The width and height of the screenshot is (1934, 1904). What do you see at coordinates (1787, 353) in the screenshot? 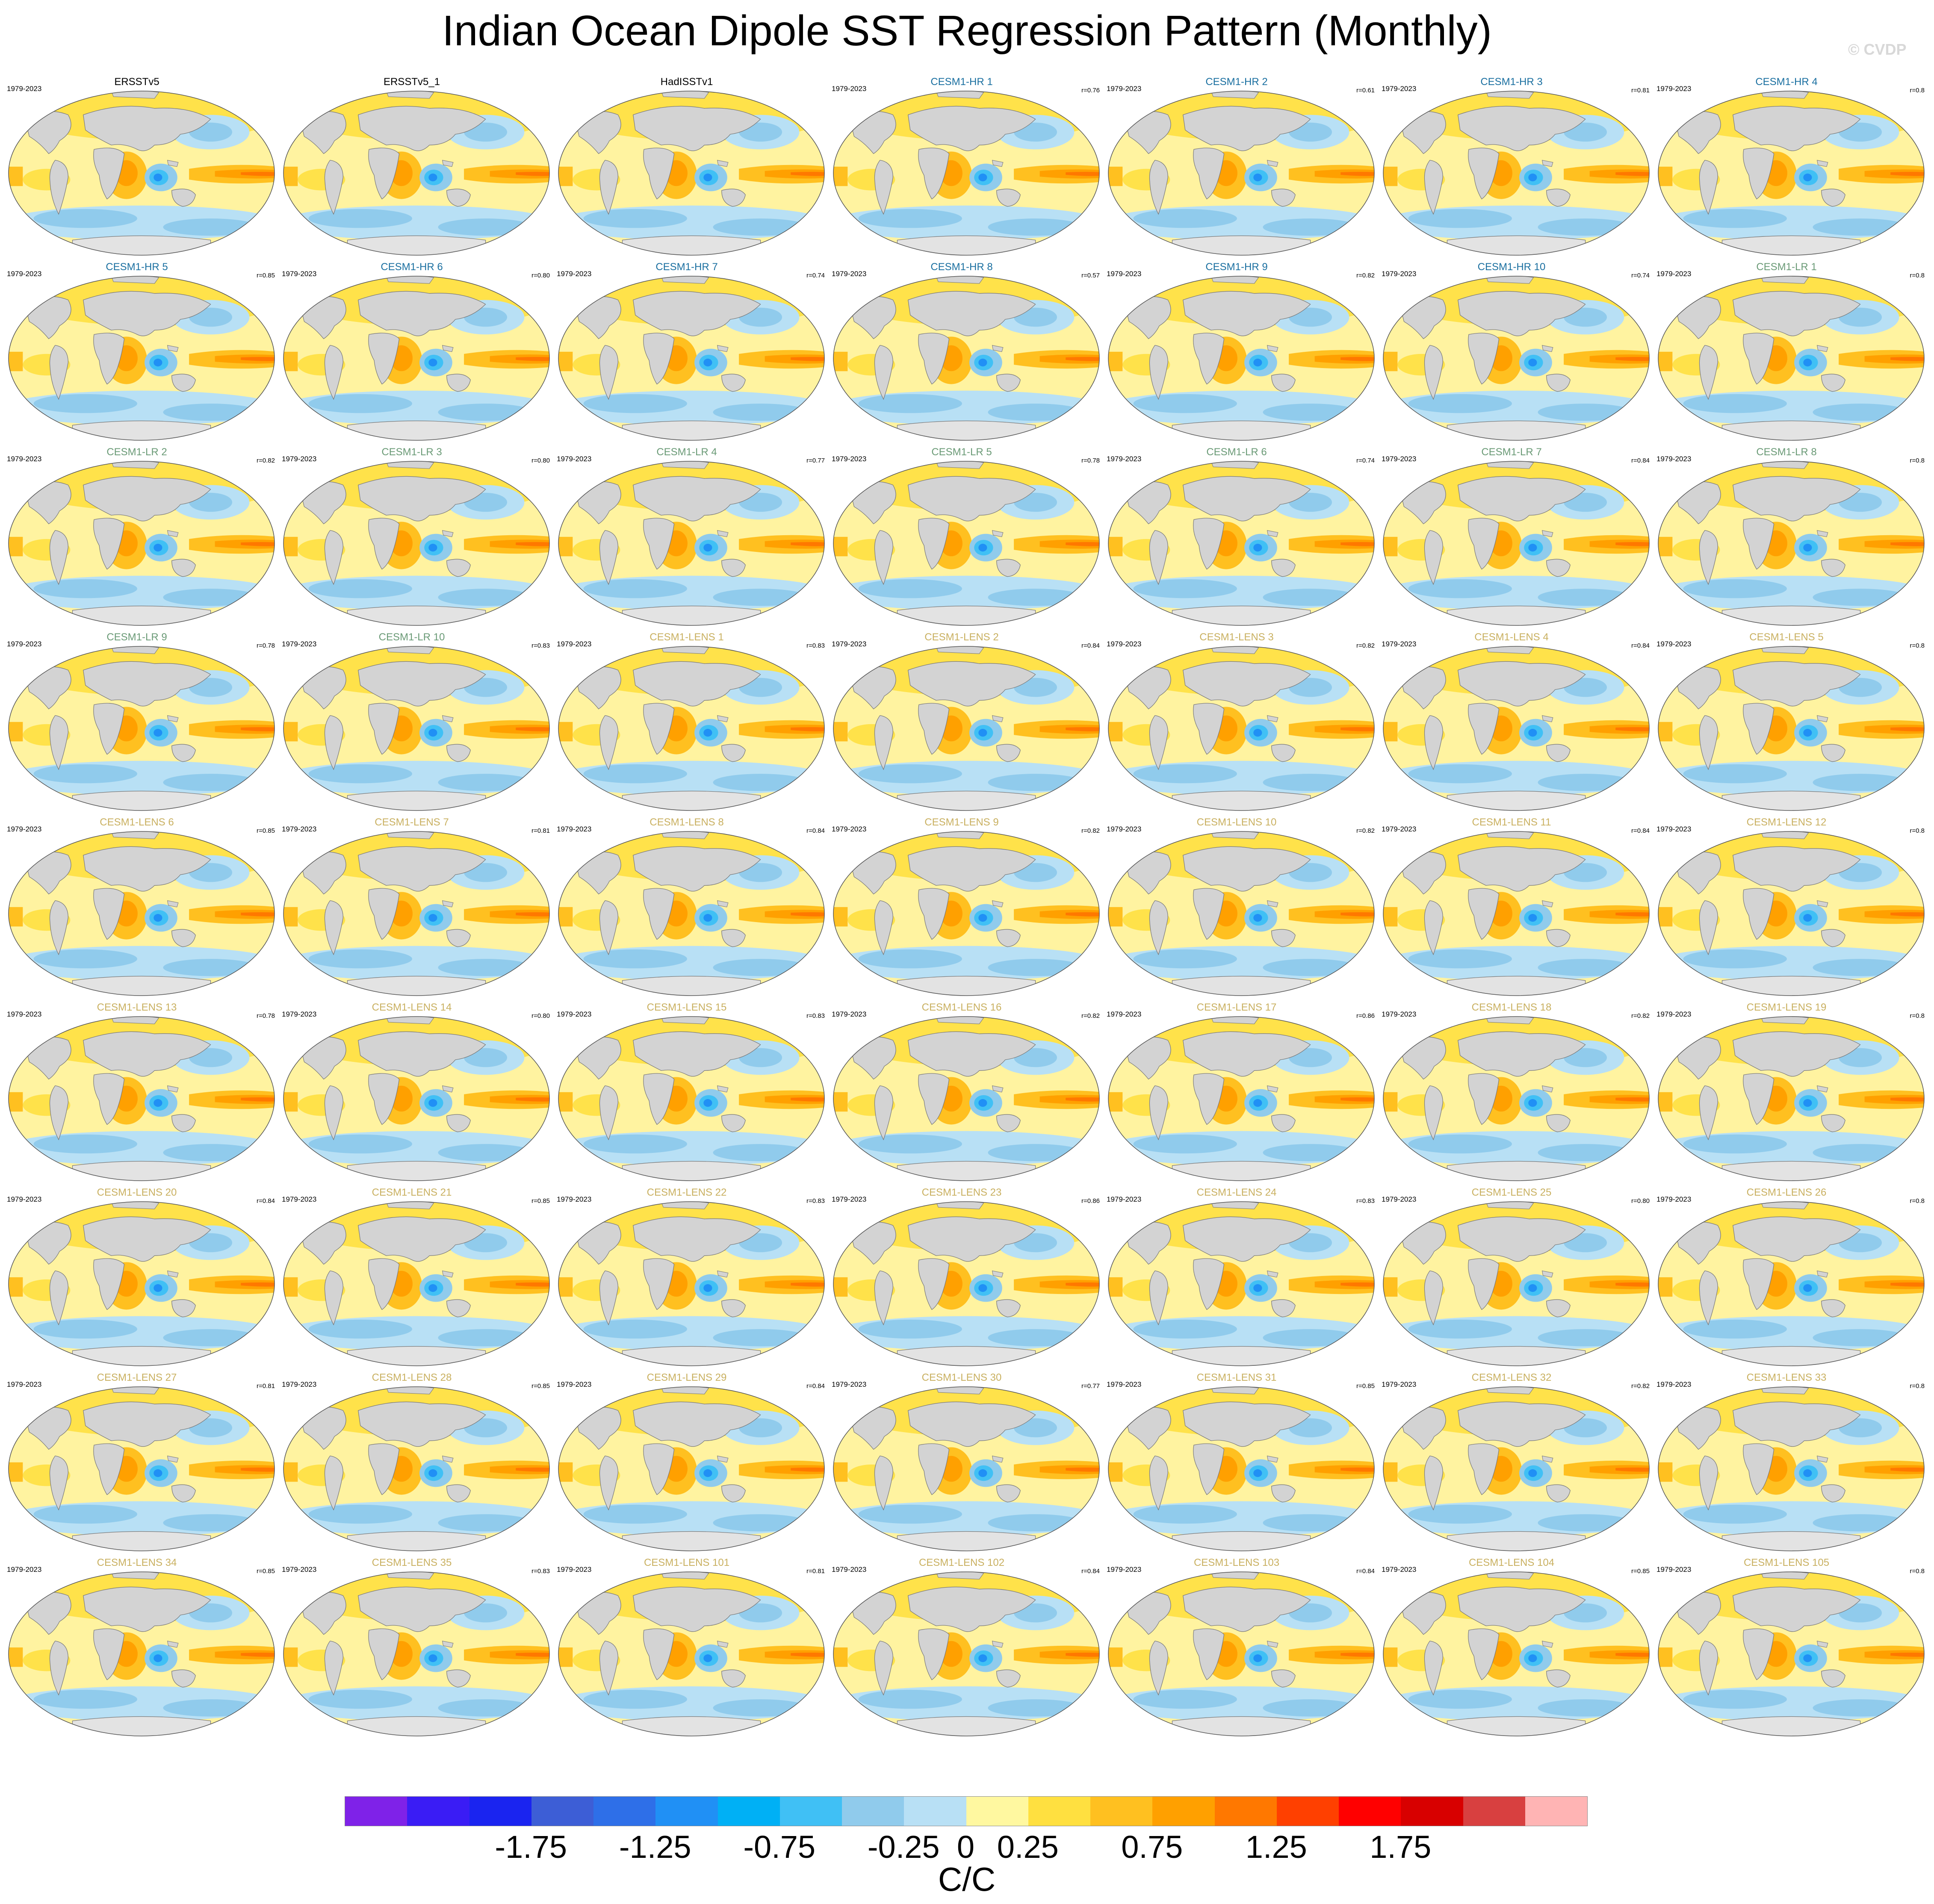
I see `map-panel: CESM1-LR 1 1979-2023 r=0.8` at bounding box center [1787, 353].